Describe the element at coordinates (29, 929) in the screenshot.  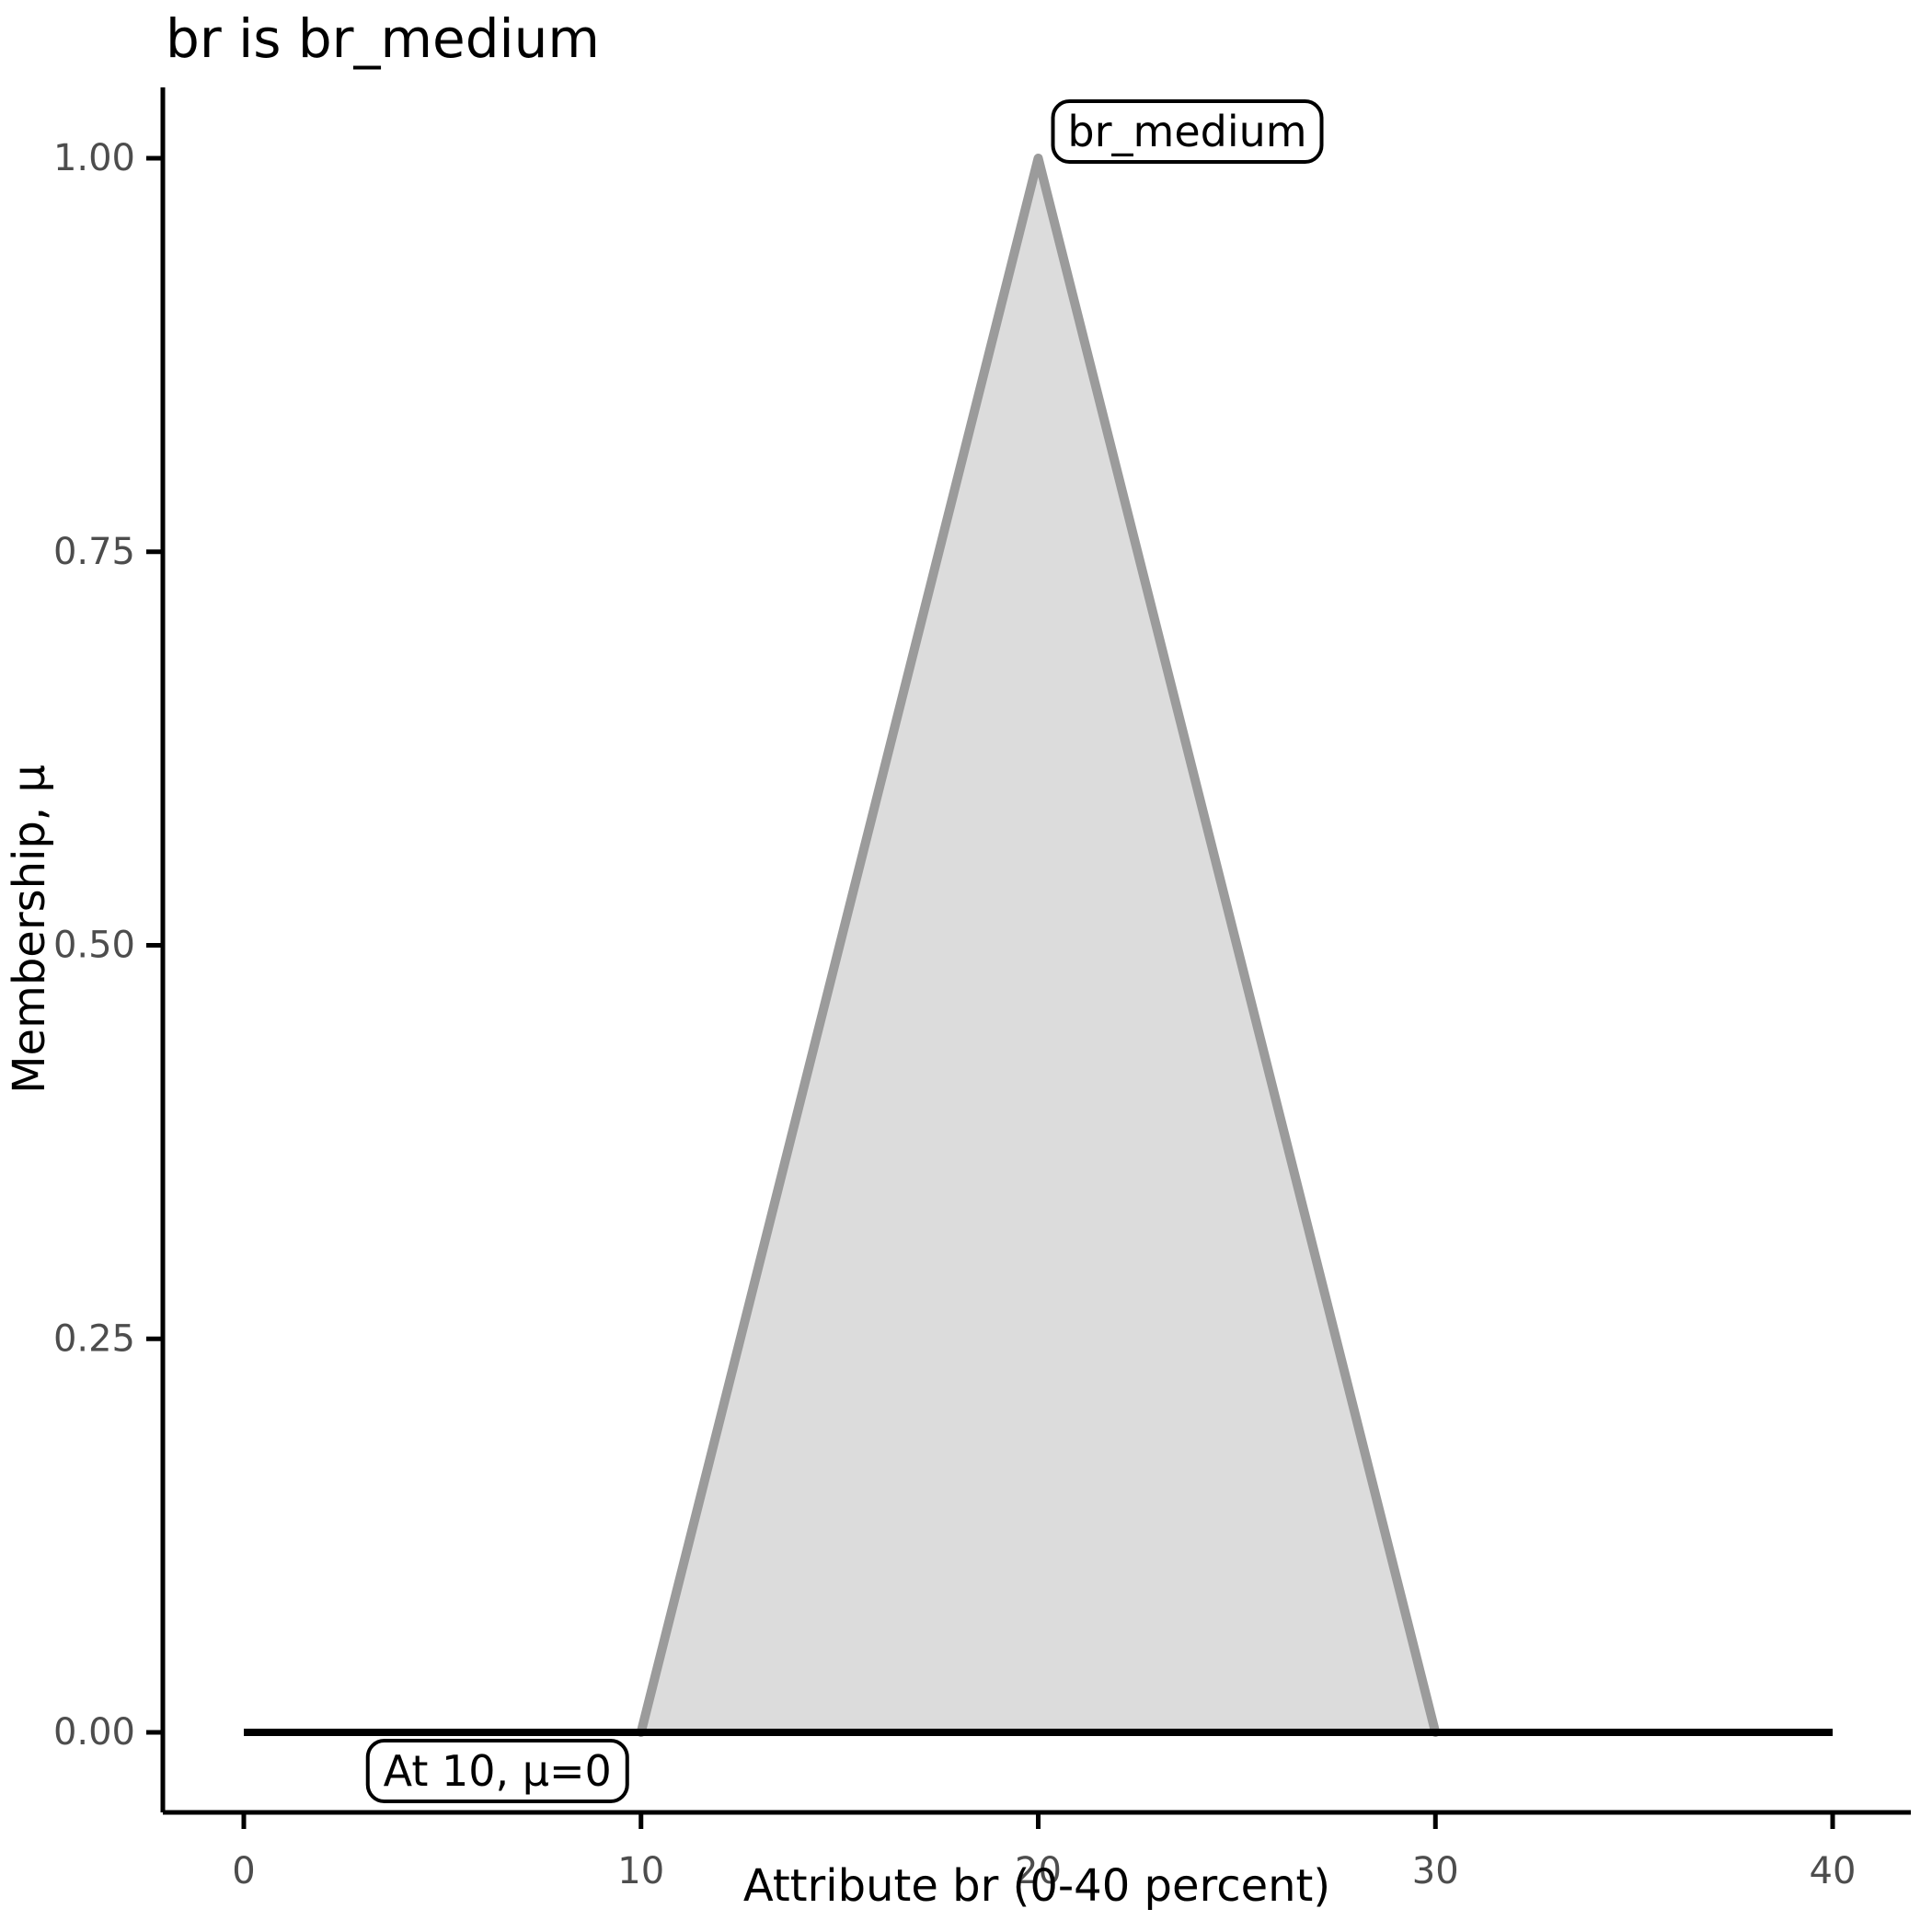
I see `y-axis-label: Membership, μ` at that location.